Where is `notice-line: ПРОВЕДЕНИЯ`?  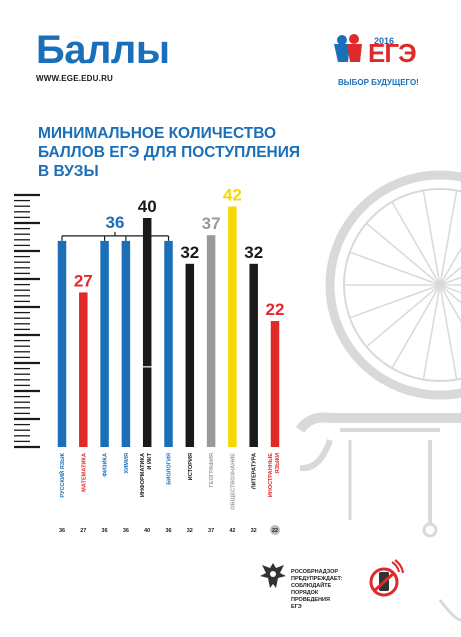 notice-line: ПРОВЕДЕНИЯ is located at coordinates (310, 600).